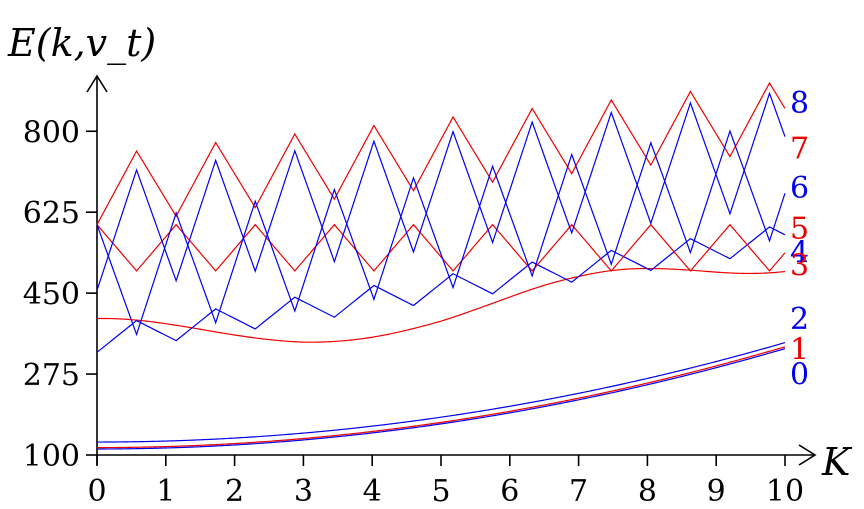 The image size is (864, 509). I want to click on x-tick-label-1: 1, so click(165, 491).